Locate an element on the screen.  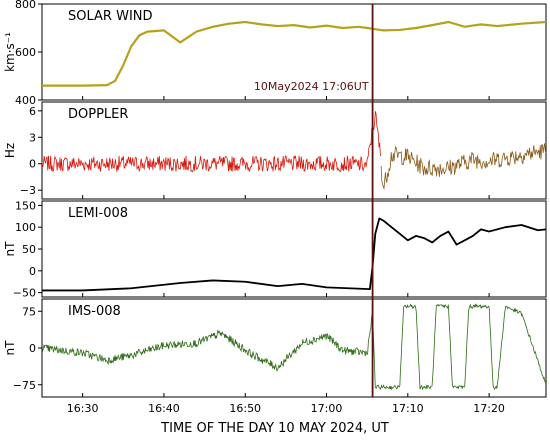
doppler-line is located at coordinates (211, 142).